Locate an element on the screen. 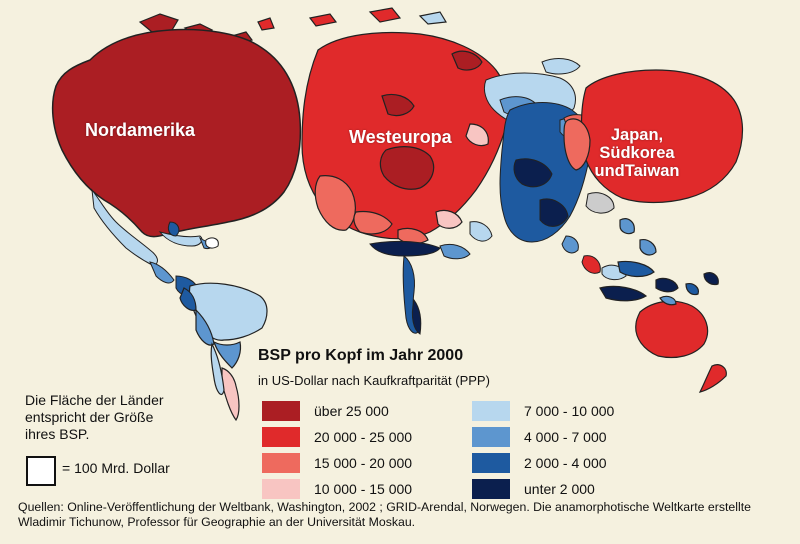 The image size is (800, 544). legend-item: über 25 000 is located at coordinates (337, 411).